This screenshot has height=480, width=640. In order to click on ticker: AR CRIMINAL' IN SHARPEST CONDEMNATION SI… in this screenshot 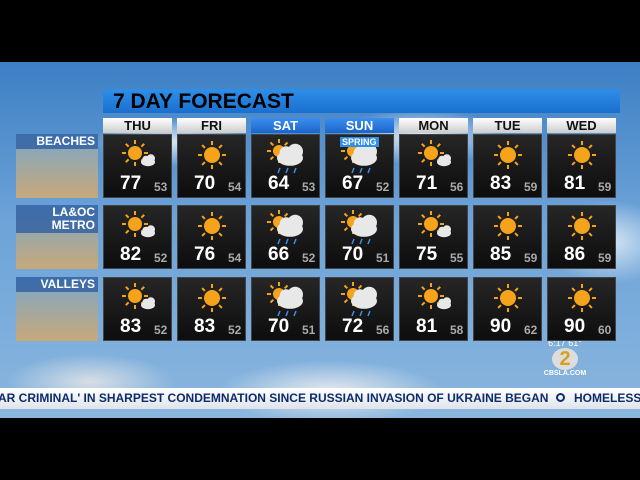, I will do `click(320, 398)`.